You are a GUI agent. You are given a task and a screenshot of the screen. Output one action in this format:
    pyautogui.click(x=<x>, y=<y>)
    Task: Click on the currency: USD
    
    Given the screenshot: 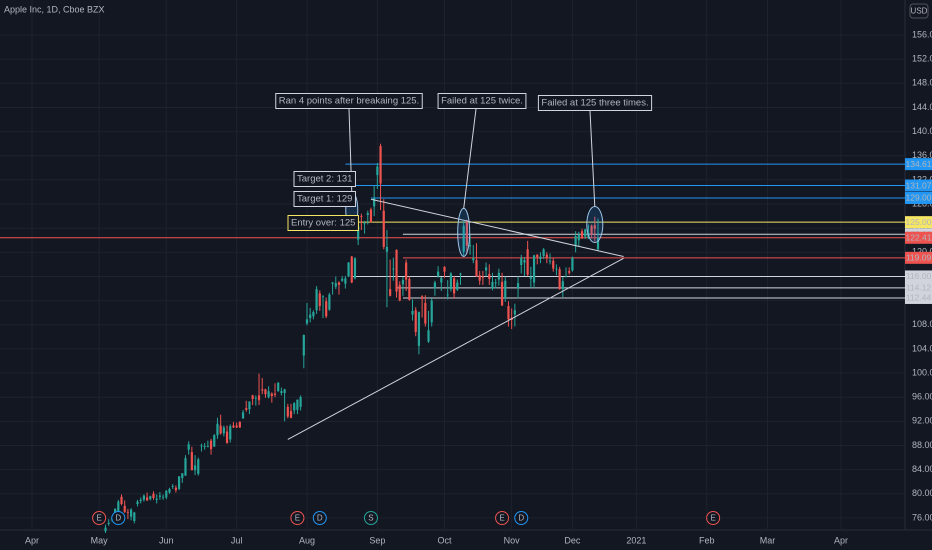 What is the action you would take?
    pyautogui.click(x=919, y=11)
    